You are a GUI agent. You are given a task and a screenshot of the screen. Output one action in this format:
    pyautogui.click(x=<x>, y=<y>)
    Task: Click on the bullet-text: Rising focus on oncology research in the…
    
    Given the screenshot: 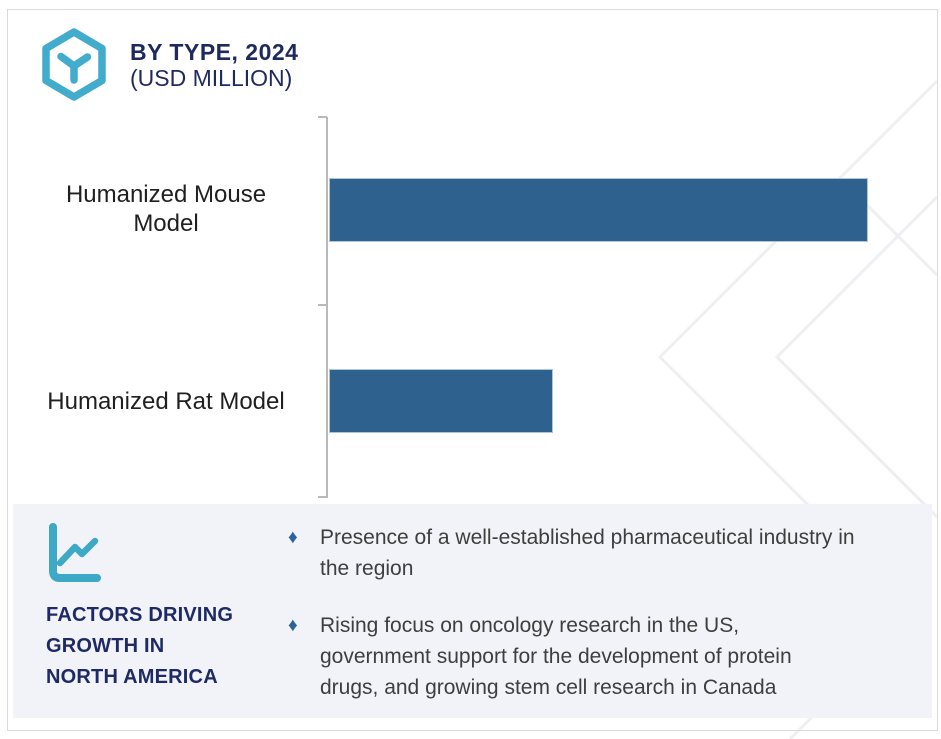 What is the action you would take?
    pyautogui.click(x=556, y=656)
    